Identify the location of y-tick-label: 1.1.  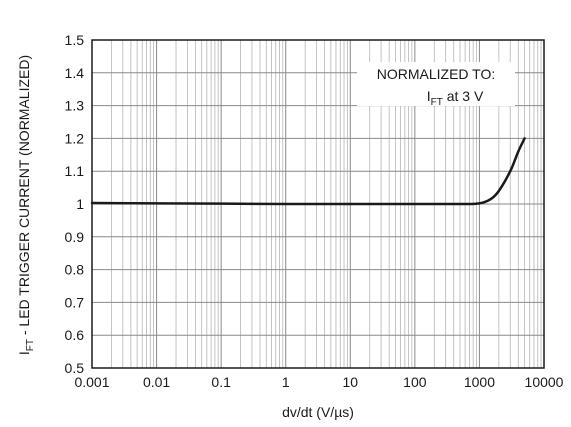
(75, 171).